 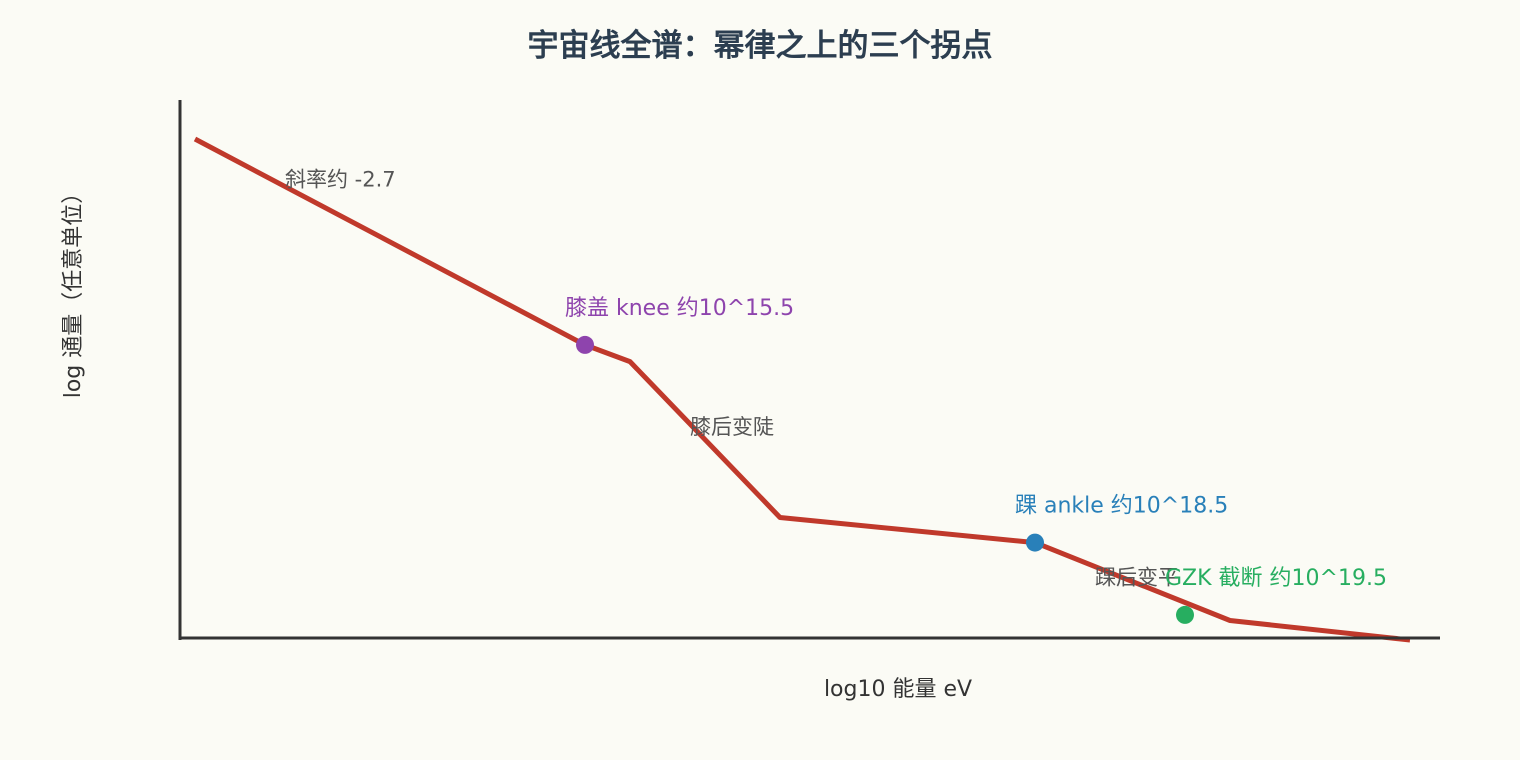 I want to click on key-point-label-1: 踝 ankle 约10^18.5, so click(x=1121, y=506).